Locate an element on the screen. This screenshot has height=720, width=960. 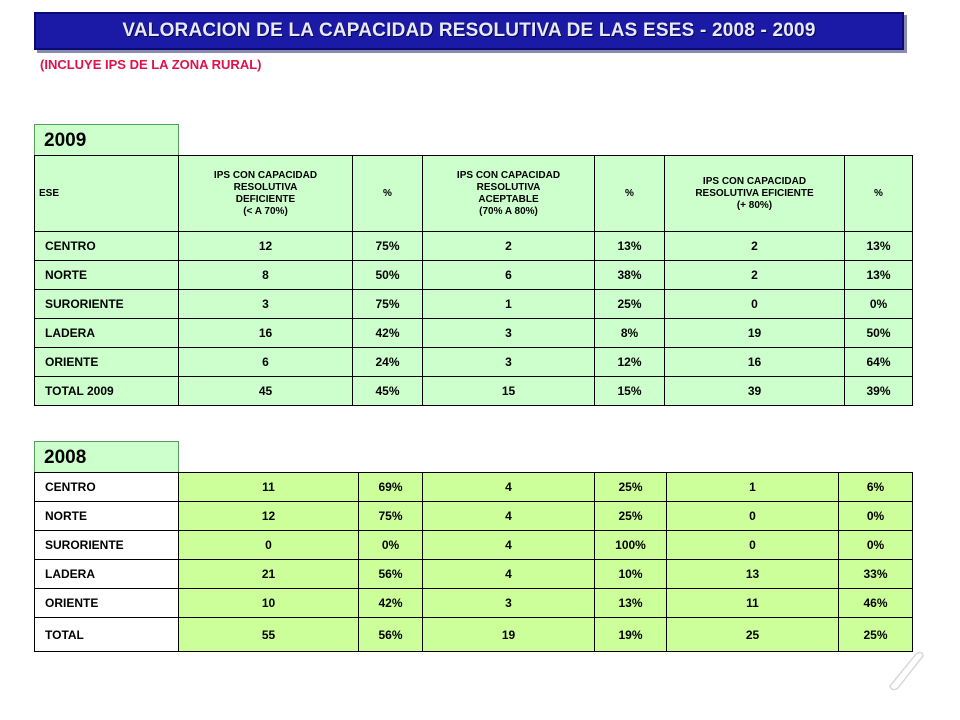
table-row: CENTRO 11 69% 4 25% 1 6% is located at coordinates (473, 487).